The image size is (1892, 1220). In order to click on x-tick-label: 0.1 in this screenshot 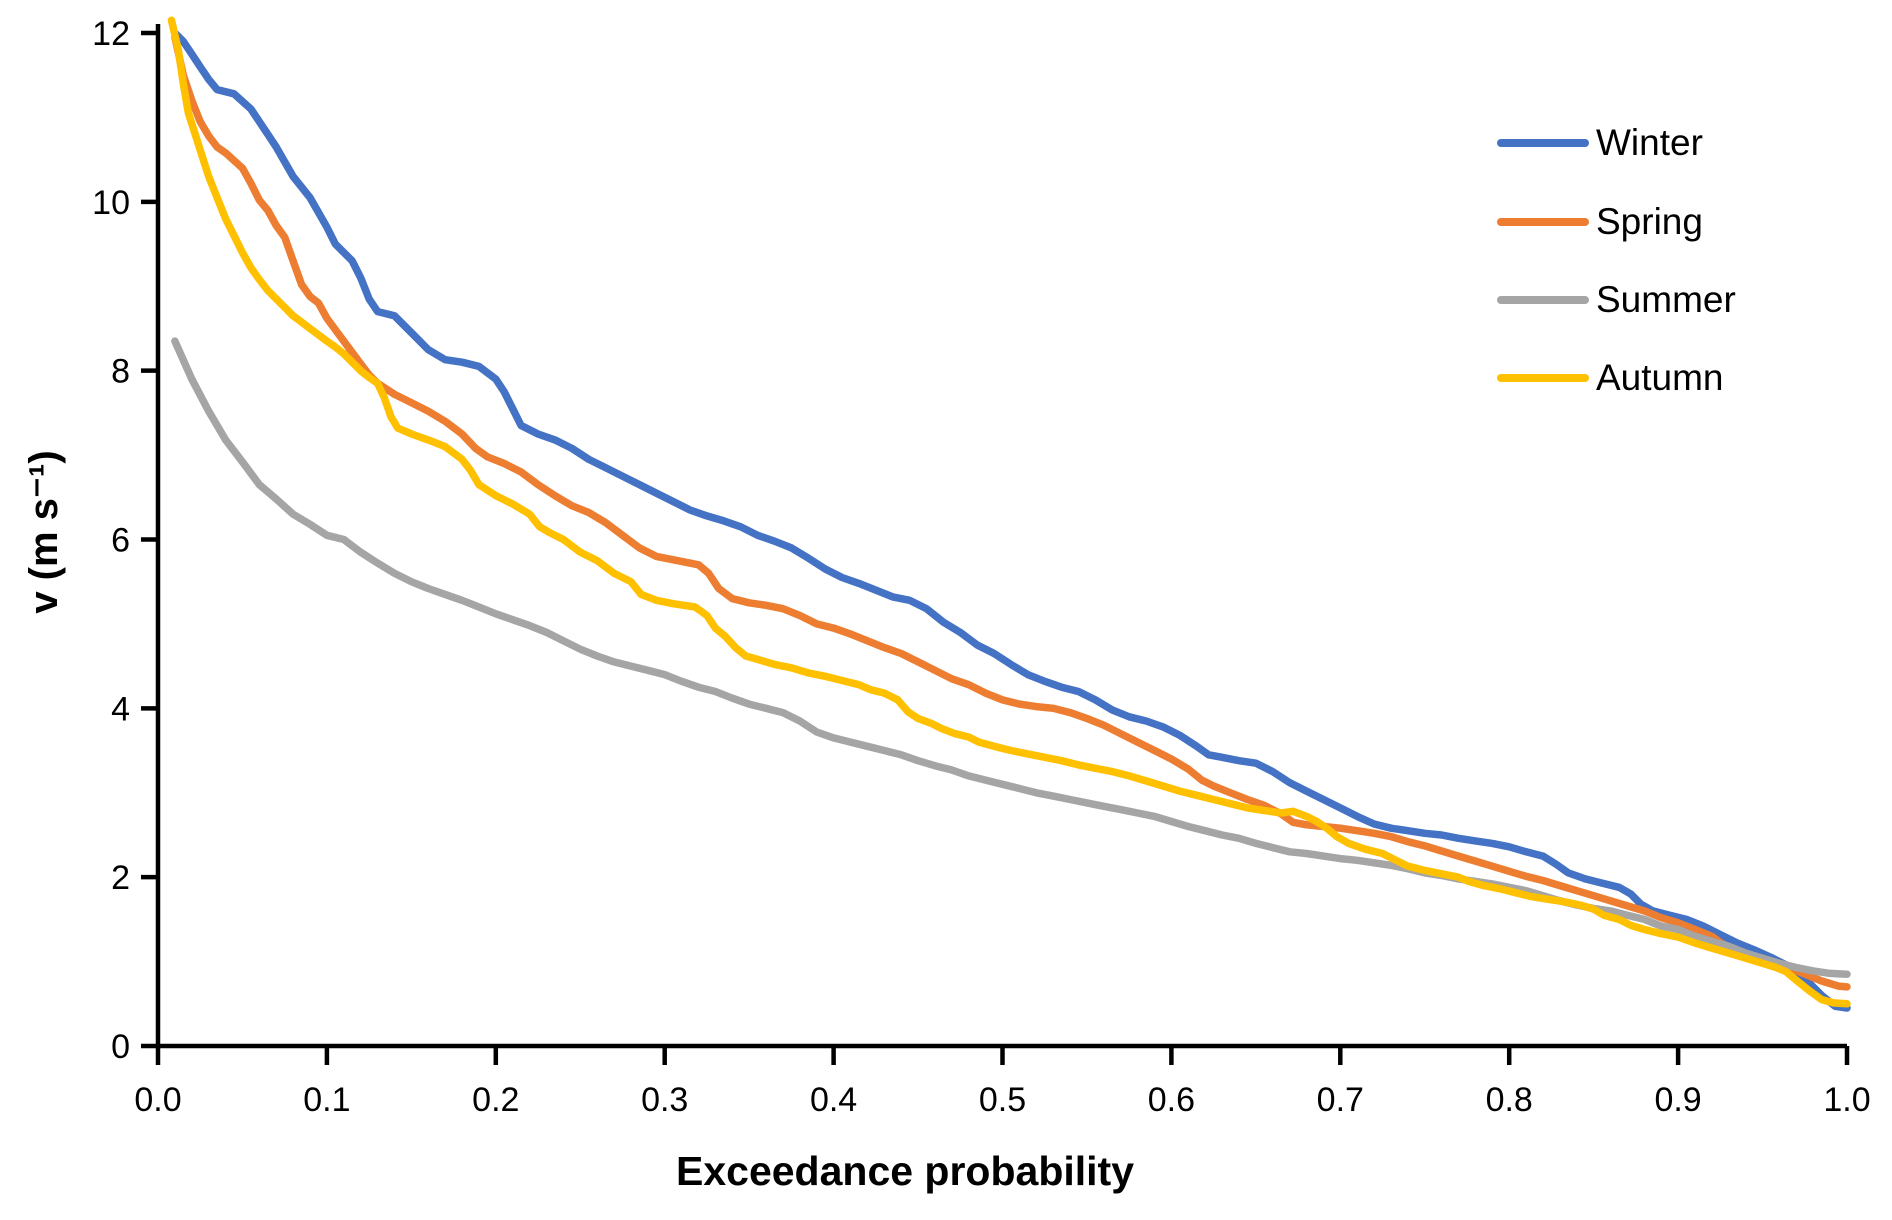, I will do `click(326, 1100)`.